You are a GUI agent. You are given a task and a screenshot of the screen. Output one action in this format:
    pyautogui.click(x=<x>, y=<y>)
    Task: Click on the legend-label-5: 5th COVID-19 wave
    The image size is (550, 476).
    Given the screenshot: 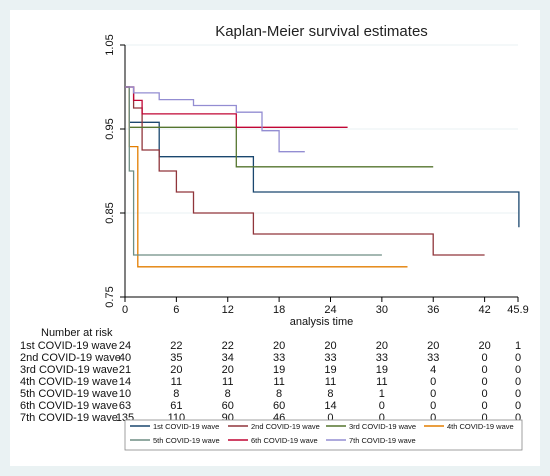 What is the action you would take?
    pyautogui.click(x=186, y=440)
    